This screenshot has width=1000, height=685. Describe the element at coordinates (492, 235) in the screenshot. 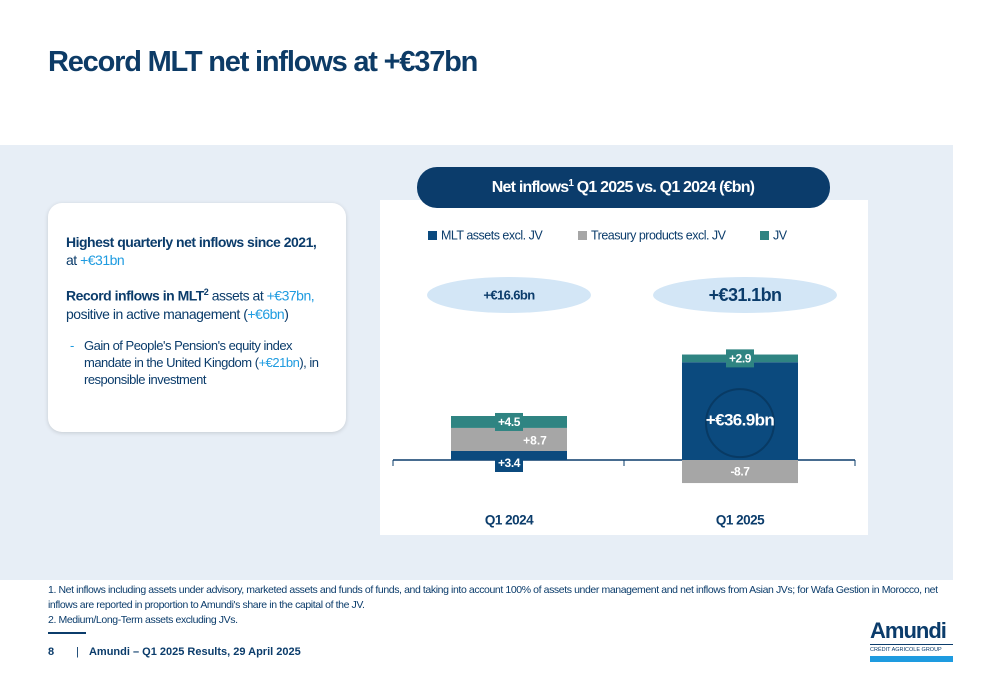

I see `legend-label: MLT assets excl. JV` at that location.